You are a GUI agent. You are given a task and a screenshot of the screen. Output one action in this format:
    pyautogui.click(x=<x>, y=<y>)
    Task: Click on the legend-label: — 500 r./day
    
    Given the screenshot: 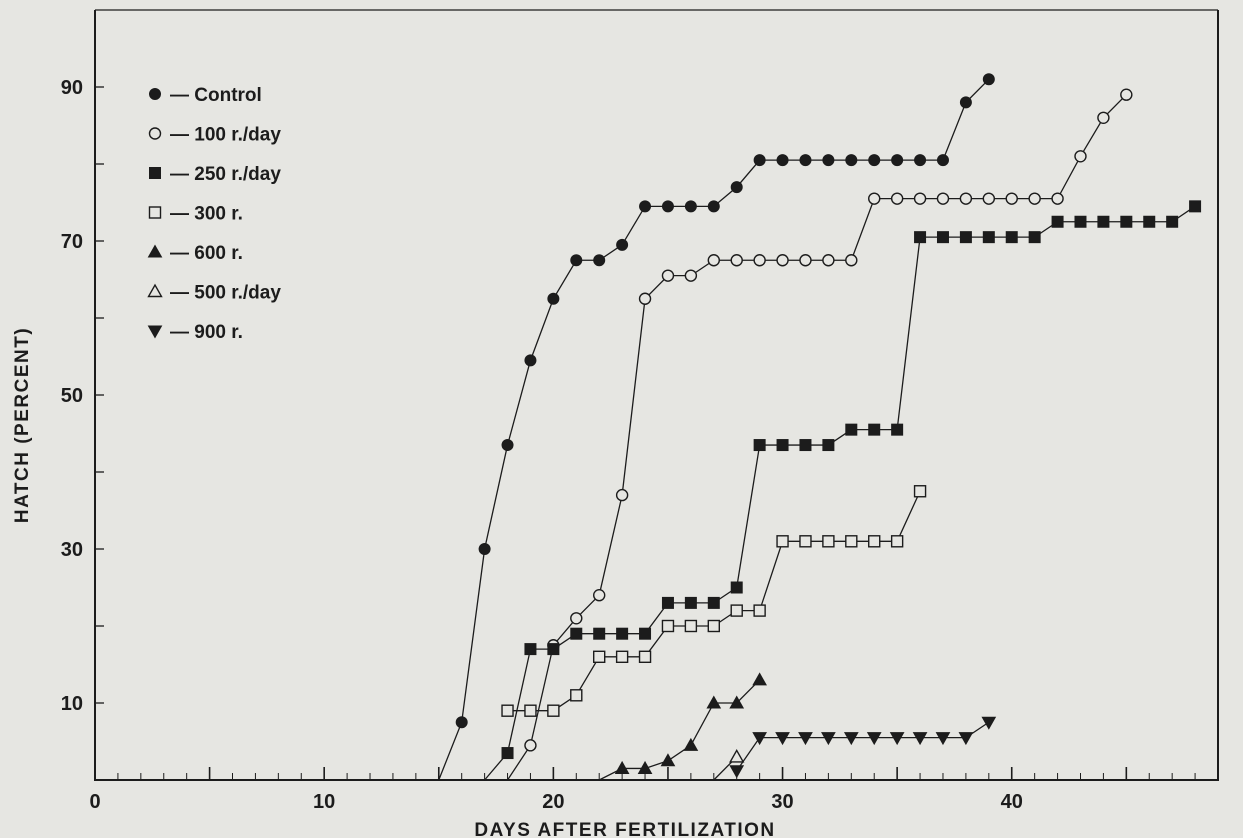 What is the action you would take?
    pyautogui.click(x=225, y=293)
    